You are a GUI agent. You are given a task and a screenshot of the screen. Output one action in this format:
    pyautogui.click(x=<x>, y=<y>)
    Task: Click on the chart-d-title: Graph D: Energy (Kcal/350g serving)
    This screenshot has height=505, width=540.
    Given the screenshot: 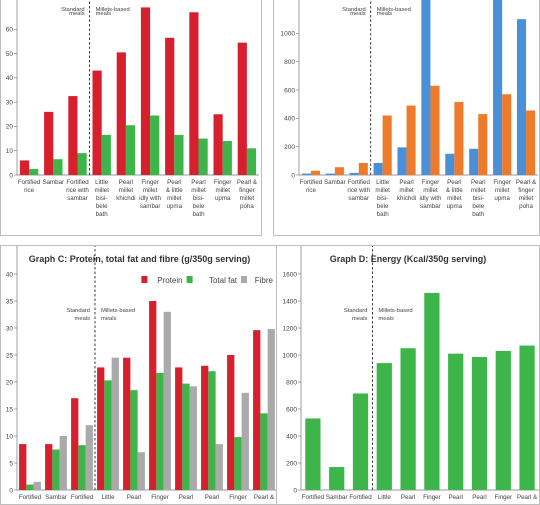 What is the action you would take?
    pyautogui.click(x=408, y=259)
    